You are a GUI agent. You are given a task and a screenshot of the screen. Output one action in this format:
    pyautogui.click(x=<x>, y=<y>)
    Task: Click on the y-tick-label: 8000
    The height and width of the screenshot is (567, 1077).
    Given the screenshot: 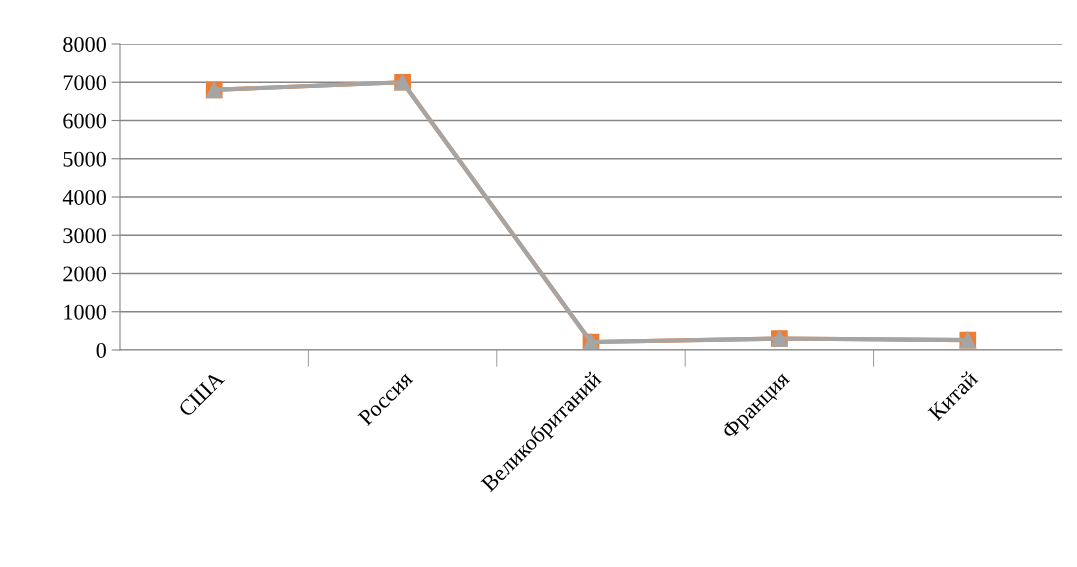 What is the action you would take?
    pyautogui.click(x=84, y=44)
    